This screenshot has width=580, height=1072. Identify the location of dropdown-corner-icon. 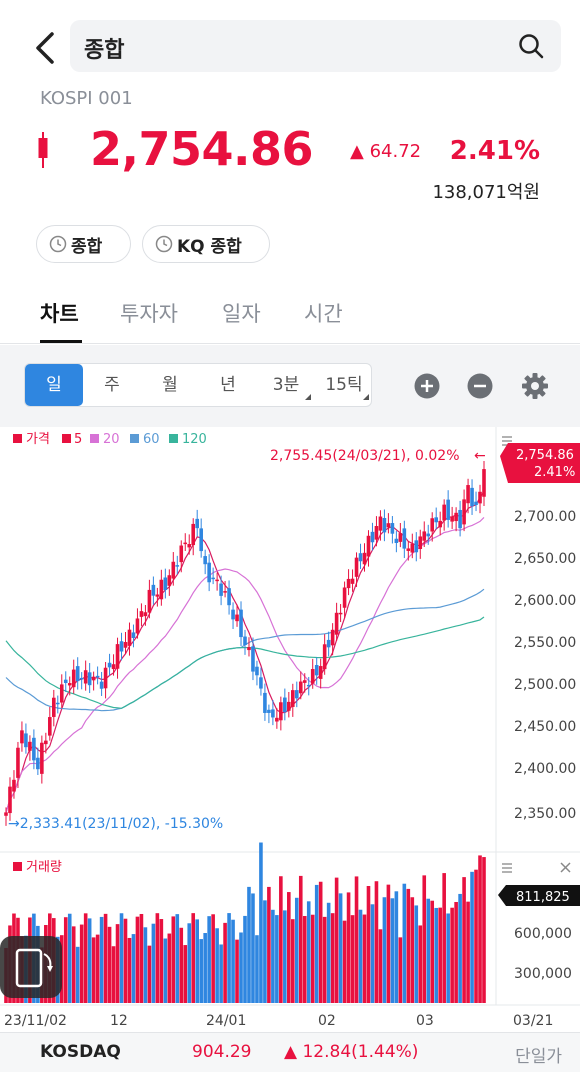
(308, 397).